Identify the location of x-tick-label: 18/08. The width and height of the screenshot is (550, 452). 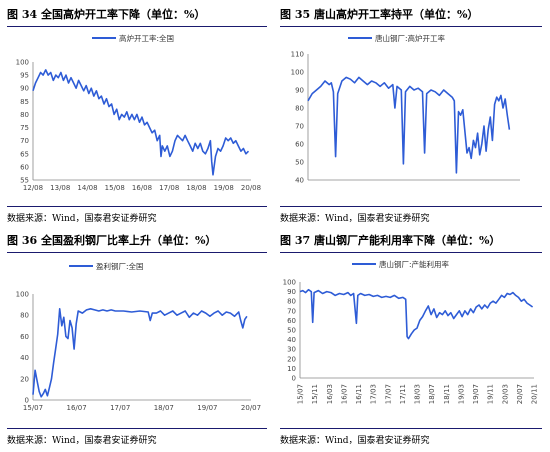
(196, 188).